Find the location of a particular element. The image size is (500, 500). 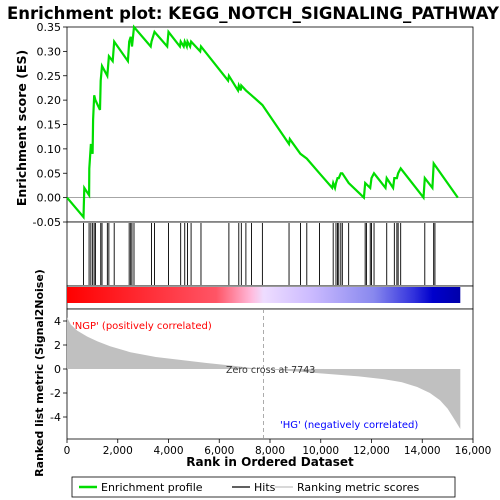

es-y-tick-label: 0.10 is located at coordinates (49, 149).